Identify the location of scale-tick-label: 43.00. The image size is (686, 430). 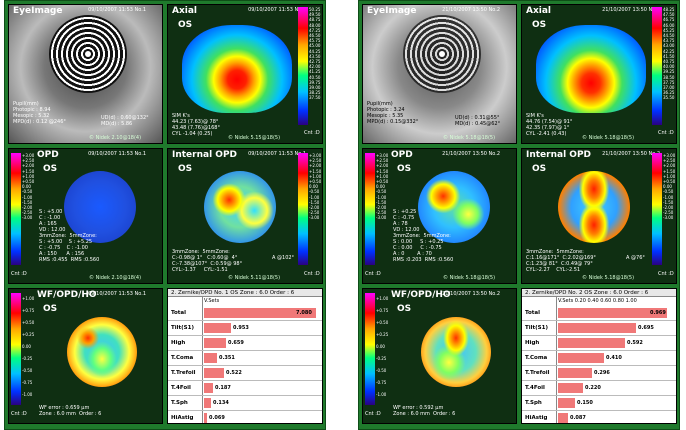
(669, 46).